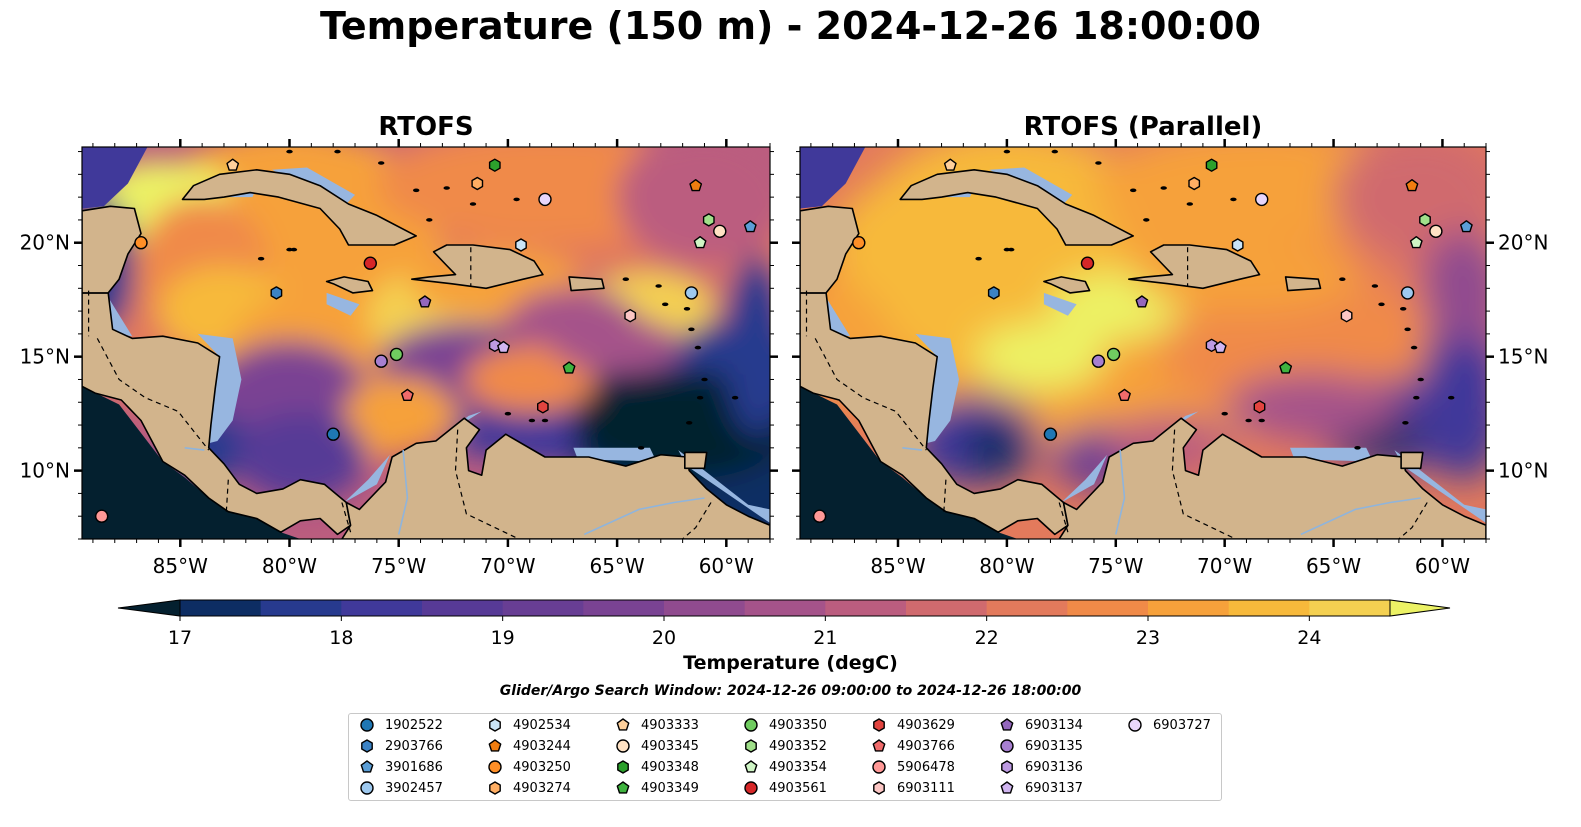 The image size is (1581, 827). Describe the element at coordinates (657, 725) in the screenshot. I see `legend-item-4903333: 4903333` at that location.